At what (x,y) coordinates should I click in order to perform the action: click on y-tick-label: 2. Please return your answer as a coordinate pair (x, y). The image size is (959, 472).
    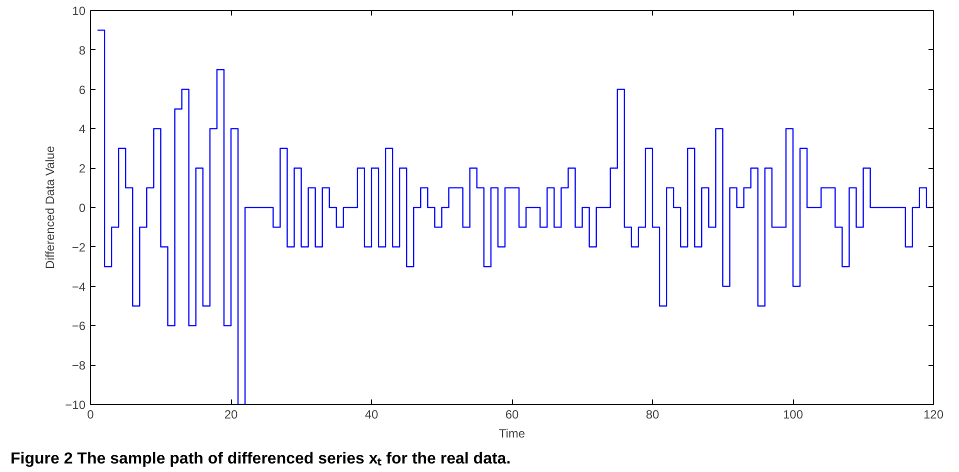
    Looking at the image, I should click on (82, 169).